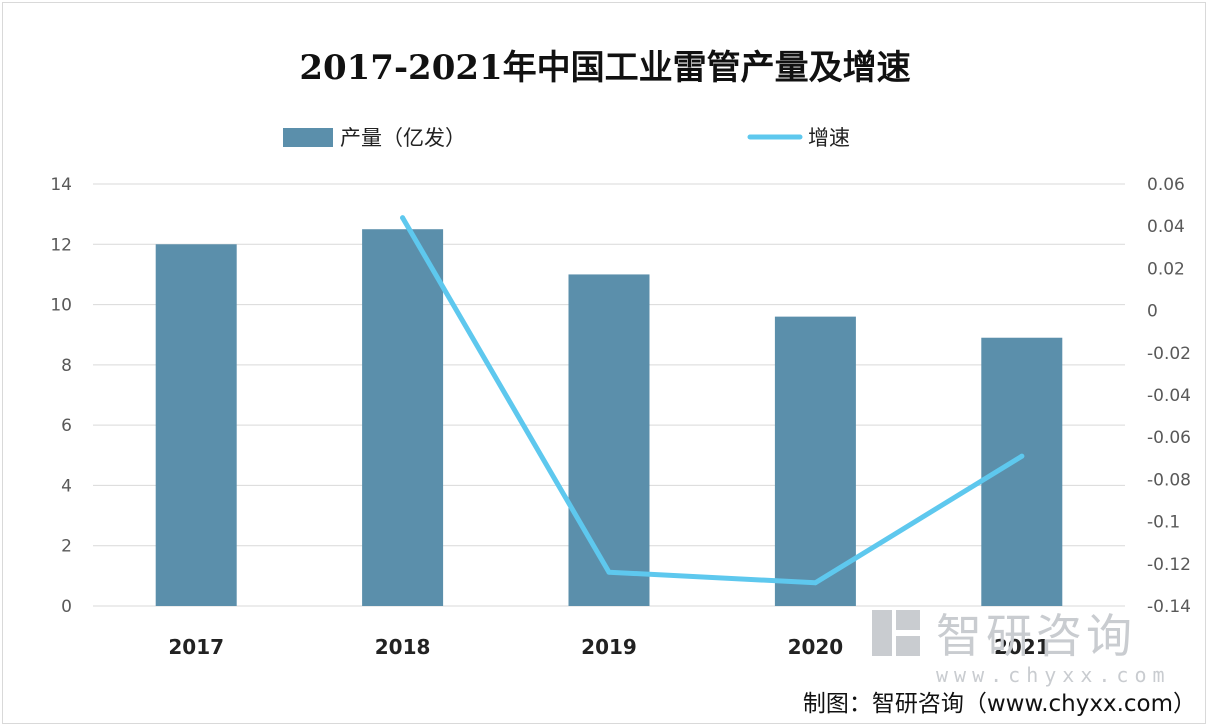 This screenshot has width=1210, height=728. I want to click on x-tick-label: 2020, so click(816, 647).